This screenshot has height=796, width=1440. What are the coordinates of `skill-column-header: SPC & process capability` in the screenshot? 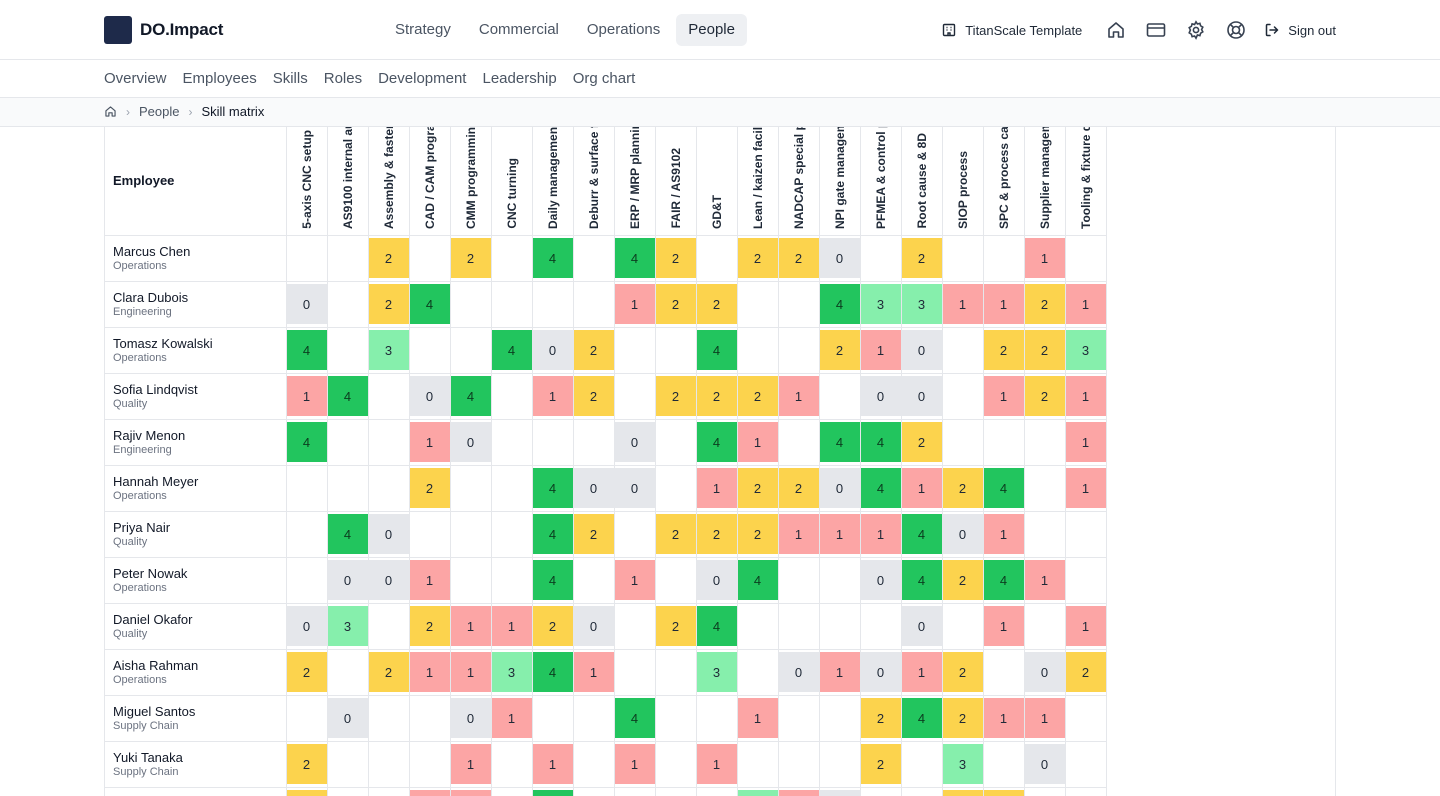 It's located at (1003, 181).